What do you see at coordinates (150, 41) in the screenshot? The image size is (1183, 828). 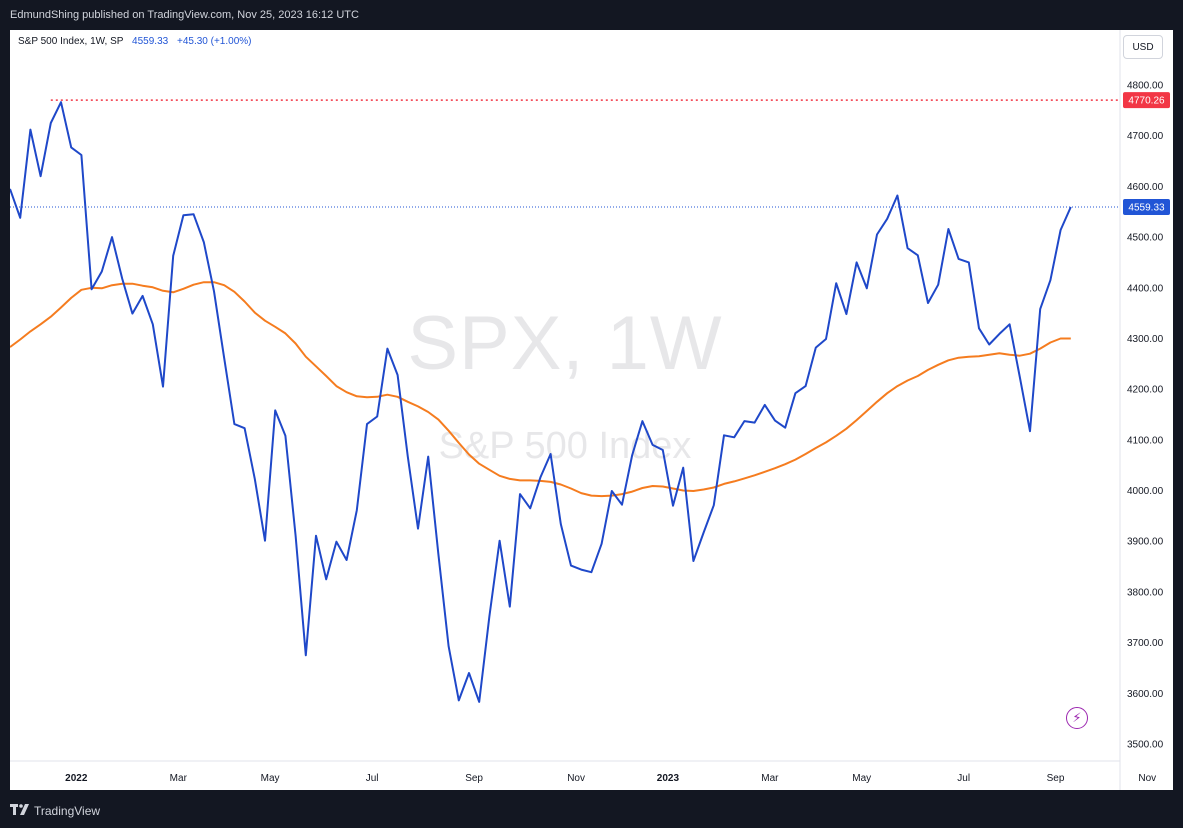 I see `legend-last-price: 4559.33` at bounding box center [150, 41].